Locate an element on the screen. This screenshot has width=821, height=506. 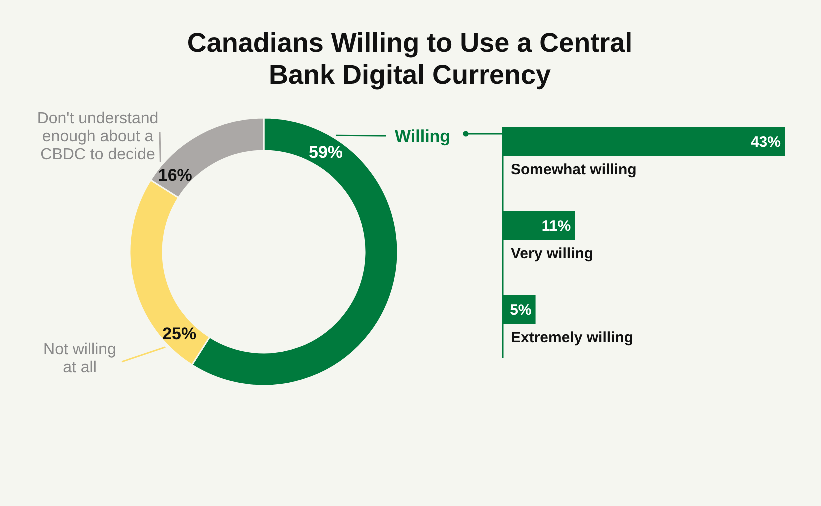
y-tick-label: Somewhat willing is located at coordinates (574, 169).